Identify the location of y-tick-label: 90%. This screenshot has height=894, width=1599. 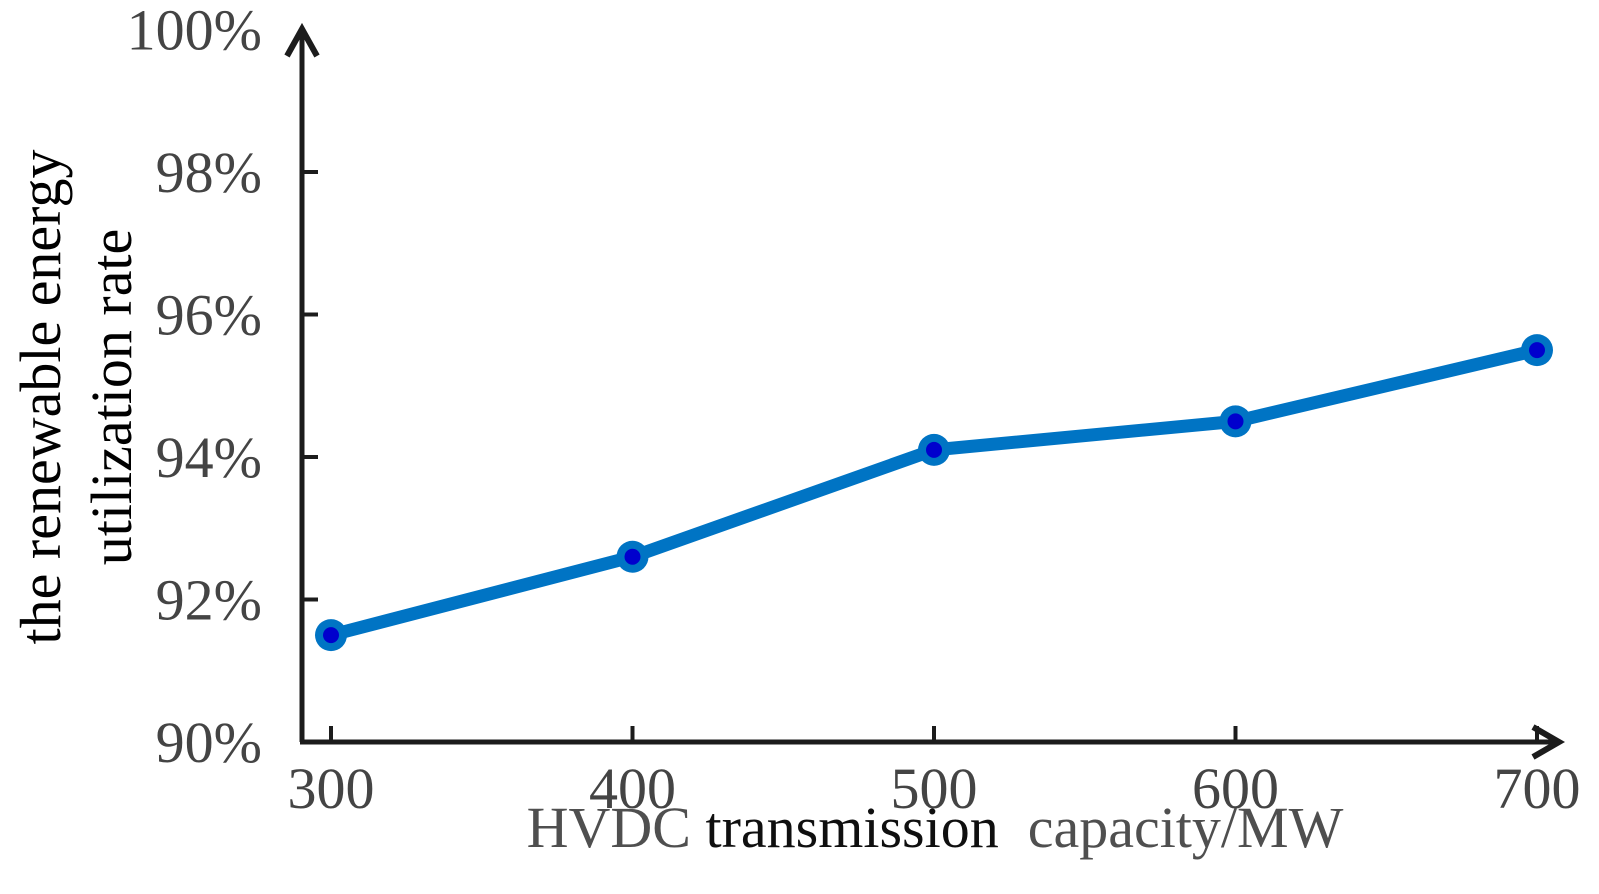
(209, 742).